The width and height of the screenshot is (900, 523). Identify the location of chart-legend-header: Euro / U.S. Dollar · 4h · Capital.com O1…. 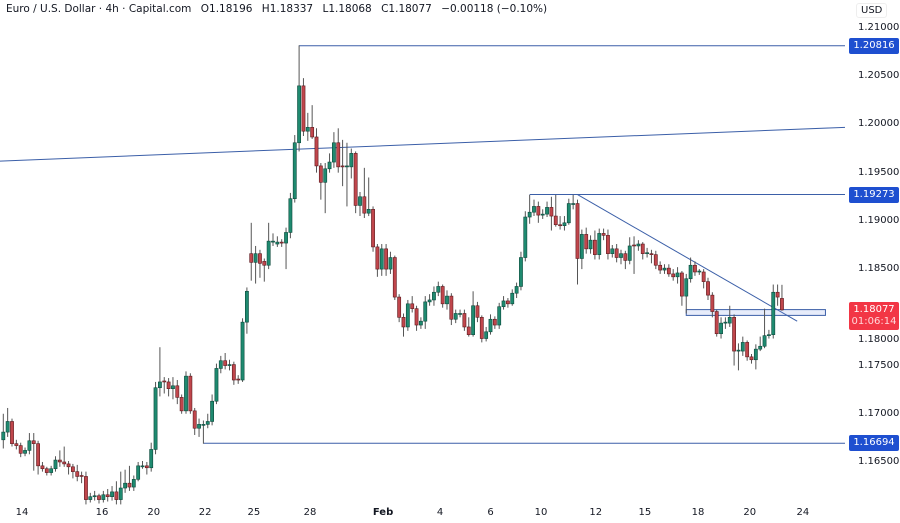
(279, 9).